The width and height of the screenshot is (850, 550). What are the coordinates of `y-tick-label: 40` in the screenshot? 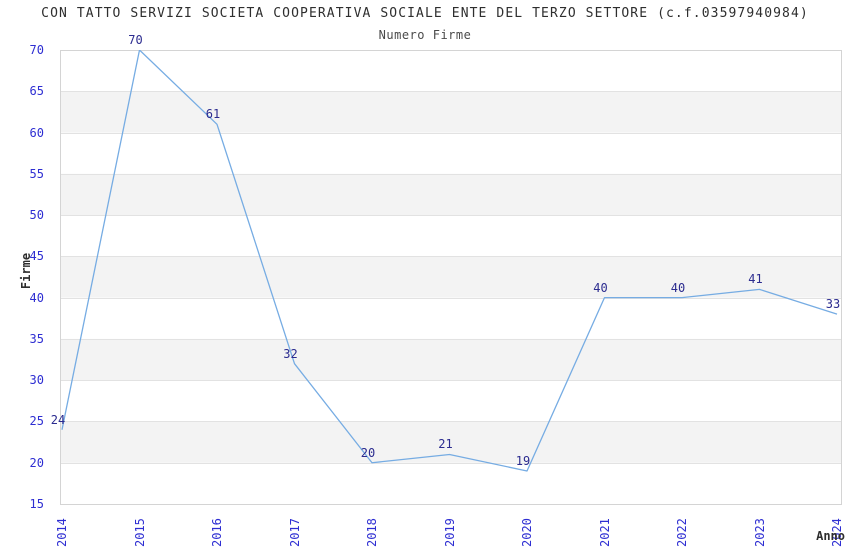 It's located at (36, 297).